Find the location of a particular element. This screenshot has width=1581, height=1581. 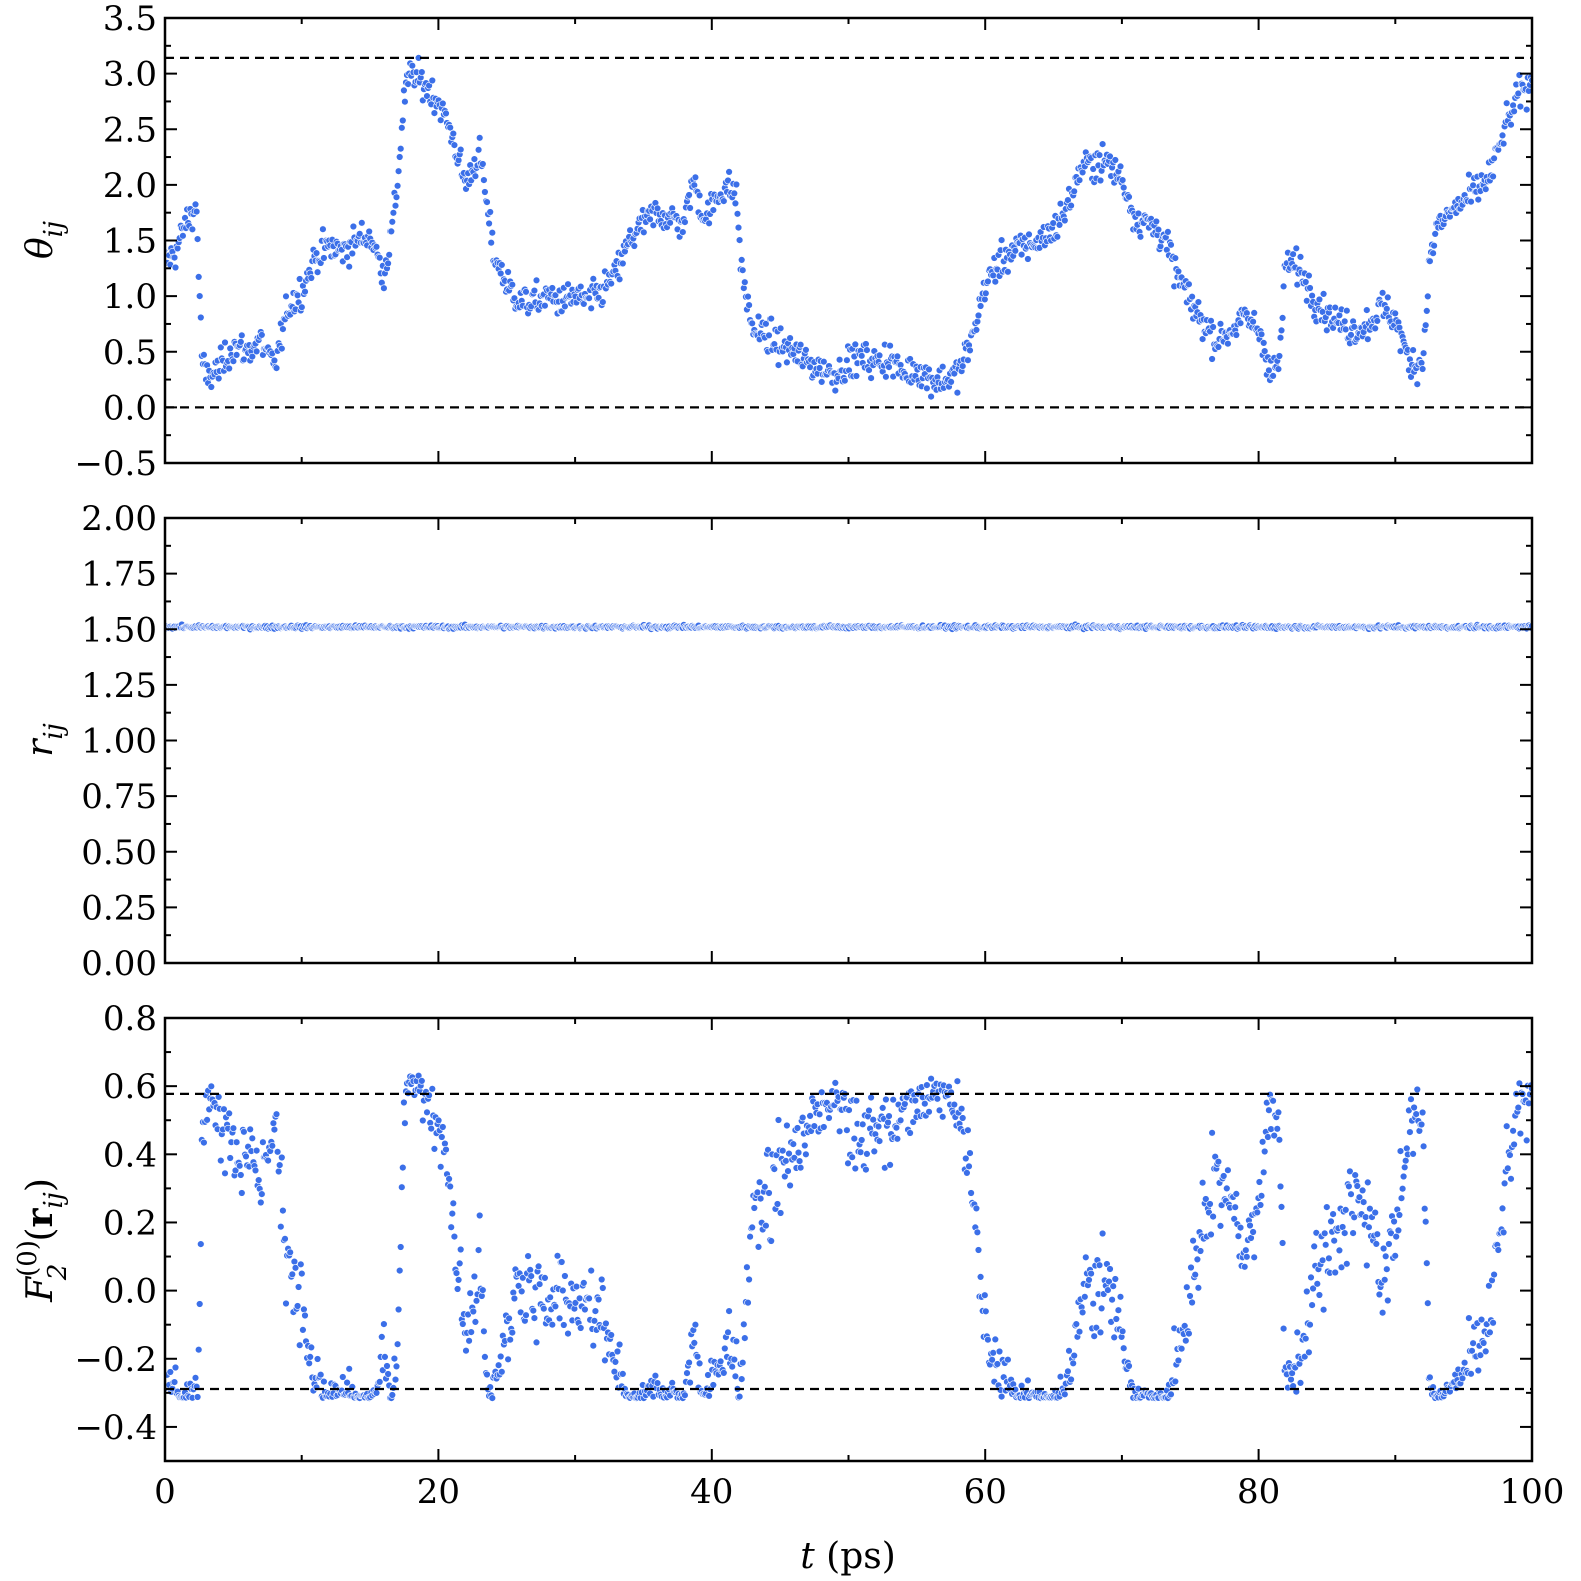

ytick-label: 1.0 is located at coordinates (130, 297).